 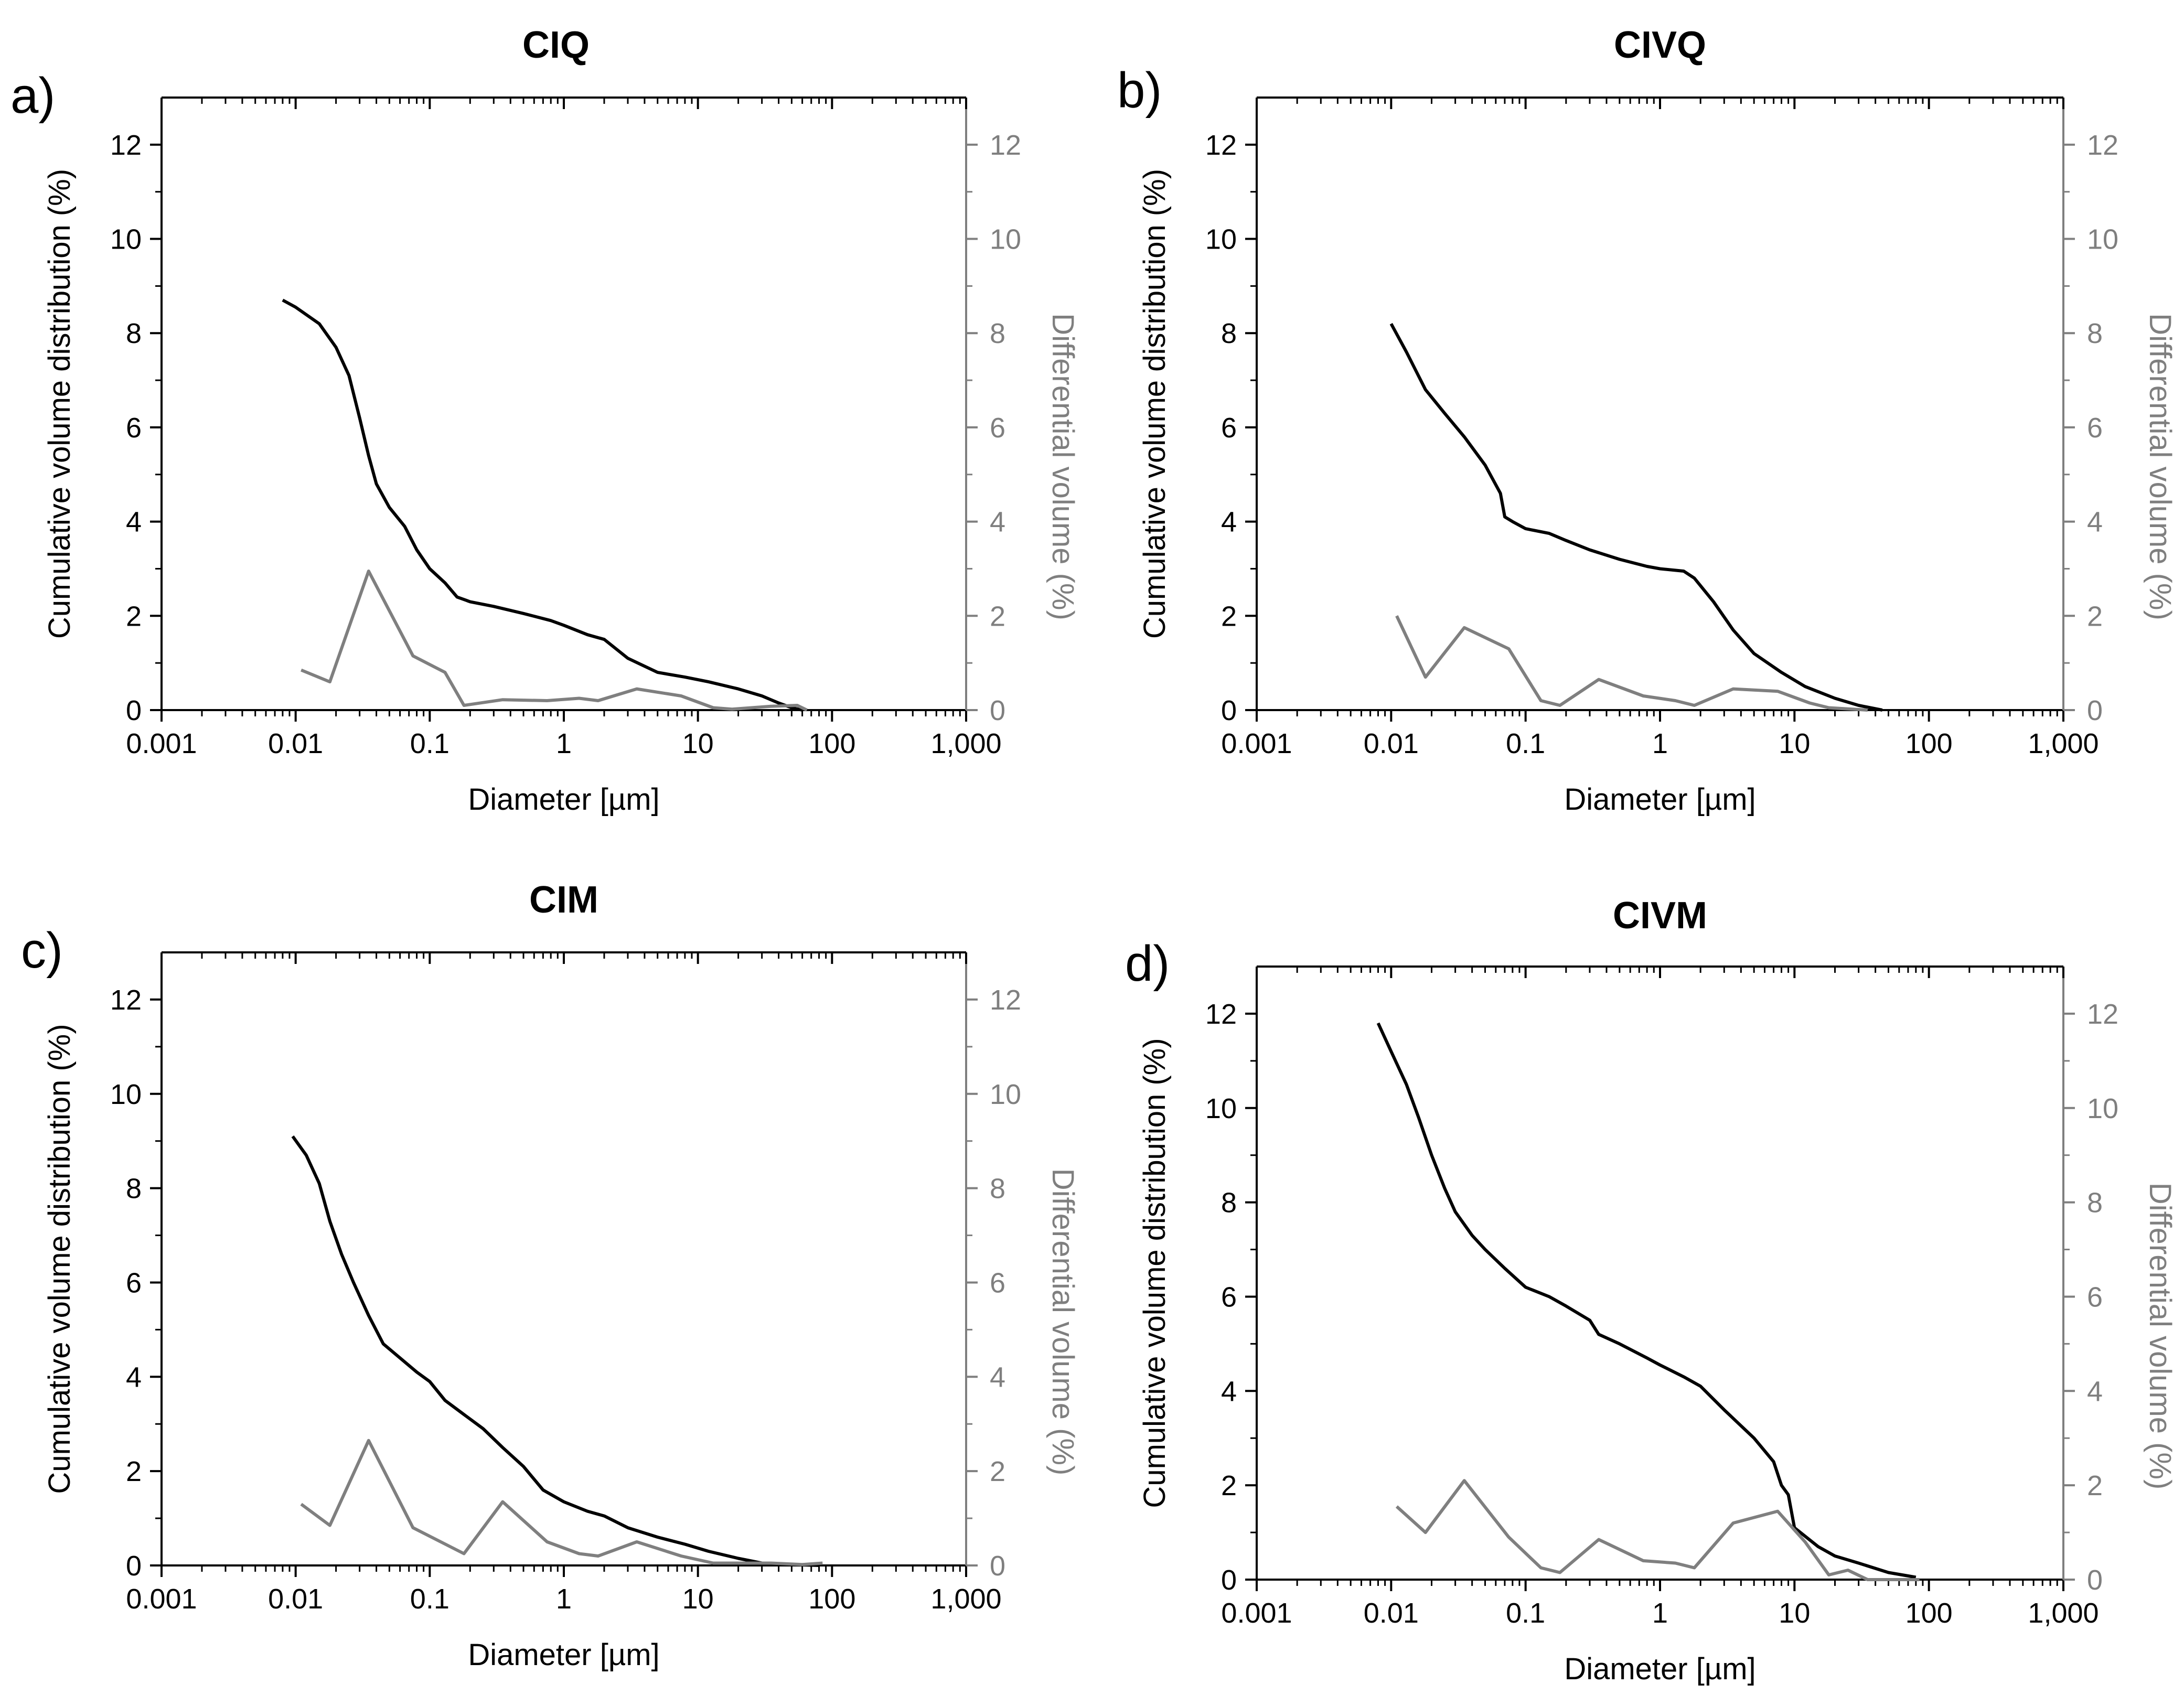 What do you see at coordinates (42, 950) in the screenshot?
I see `panel-label: c)` at bounding box center [42, 950].